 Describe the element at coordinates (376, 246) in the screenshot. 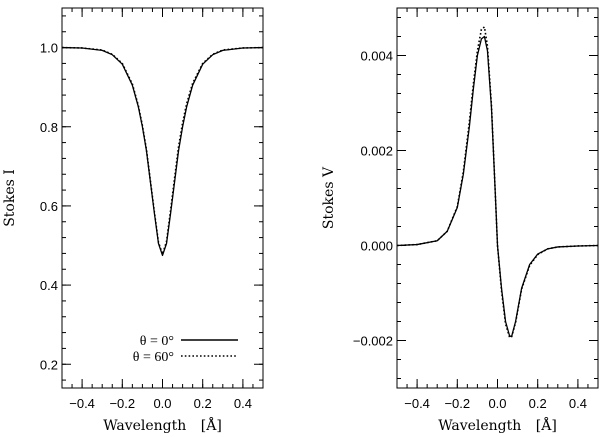

I see `stokes-v-y-tick-label: 0.000` at that location.